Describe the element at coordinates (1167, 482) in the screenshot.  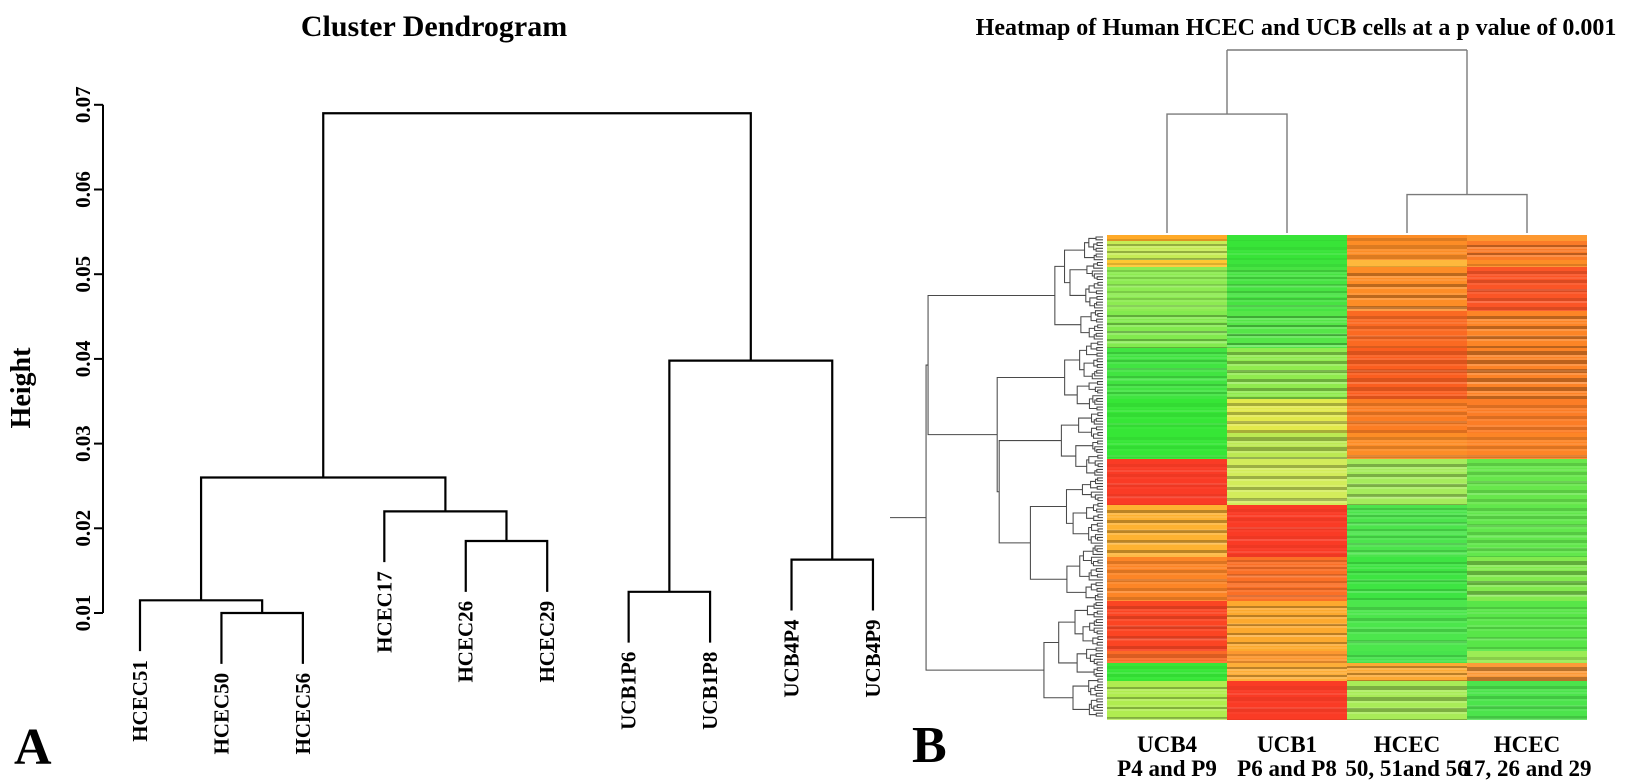
I see `heatmap-cell-band8-col0` at that location.